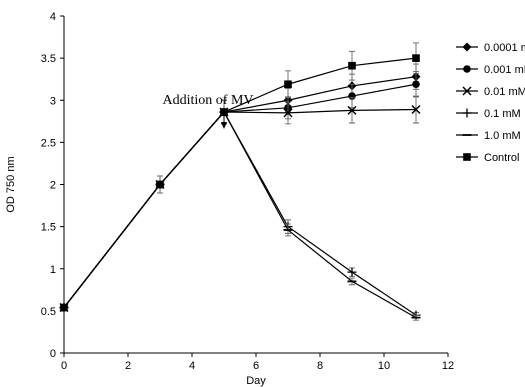  Describe the element at coordinates (128, 366) in the screenshot. I see `x-tick-label: 2` at that location.